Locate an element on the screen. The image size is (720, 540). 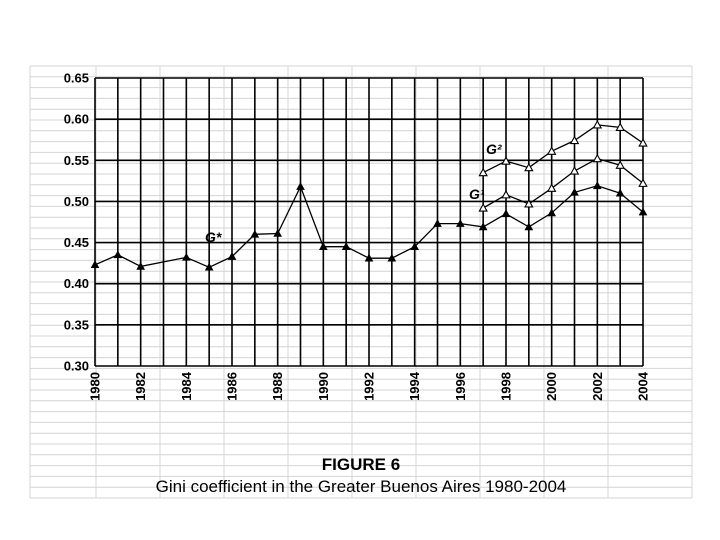
y-tick-label: 0.35 is located at coordinates (76, 324).